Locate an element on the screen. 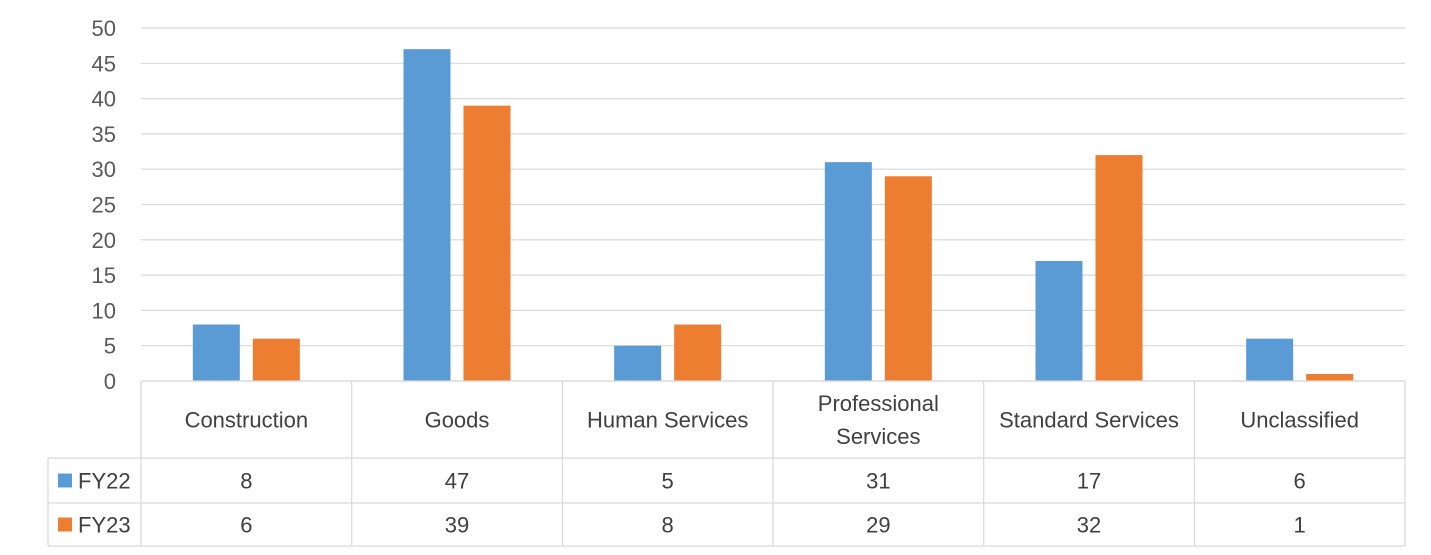  y-tick-label: 5 is located at coordinates (110, 346).